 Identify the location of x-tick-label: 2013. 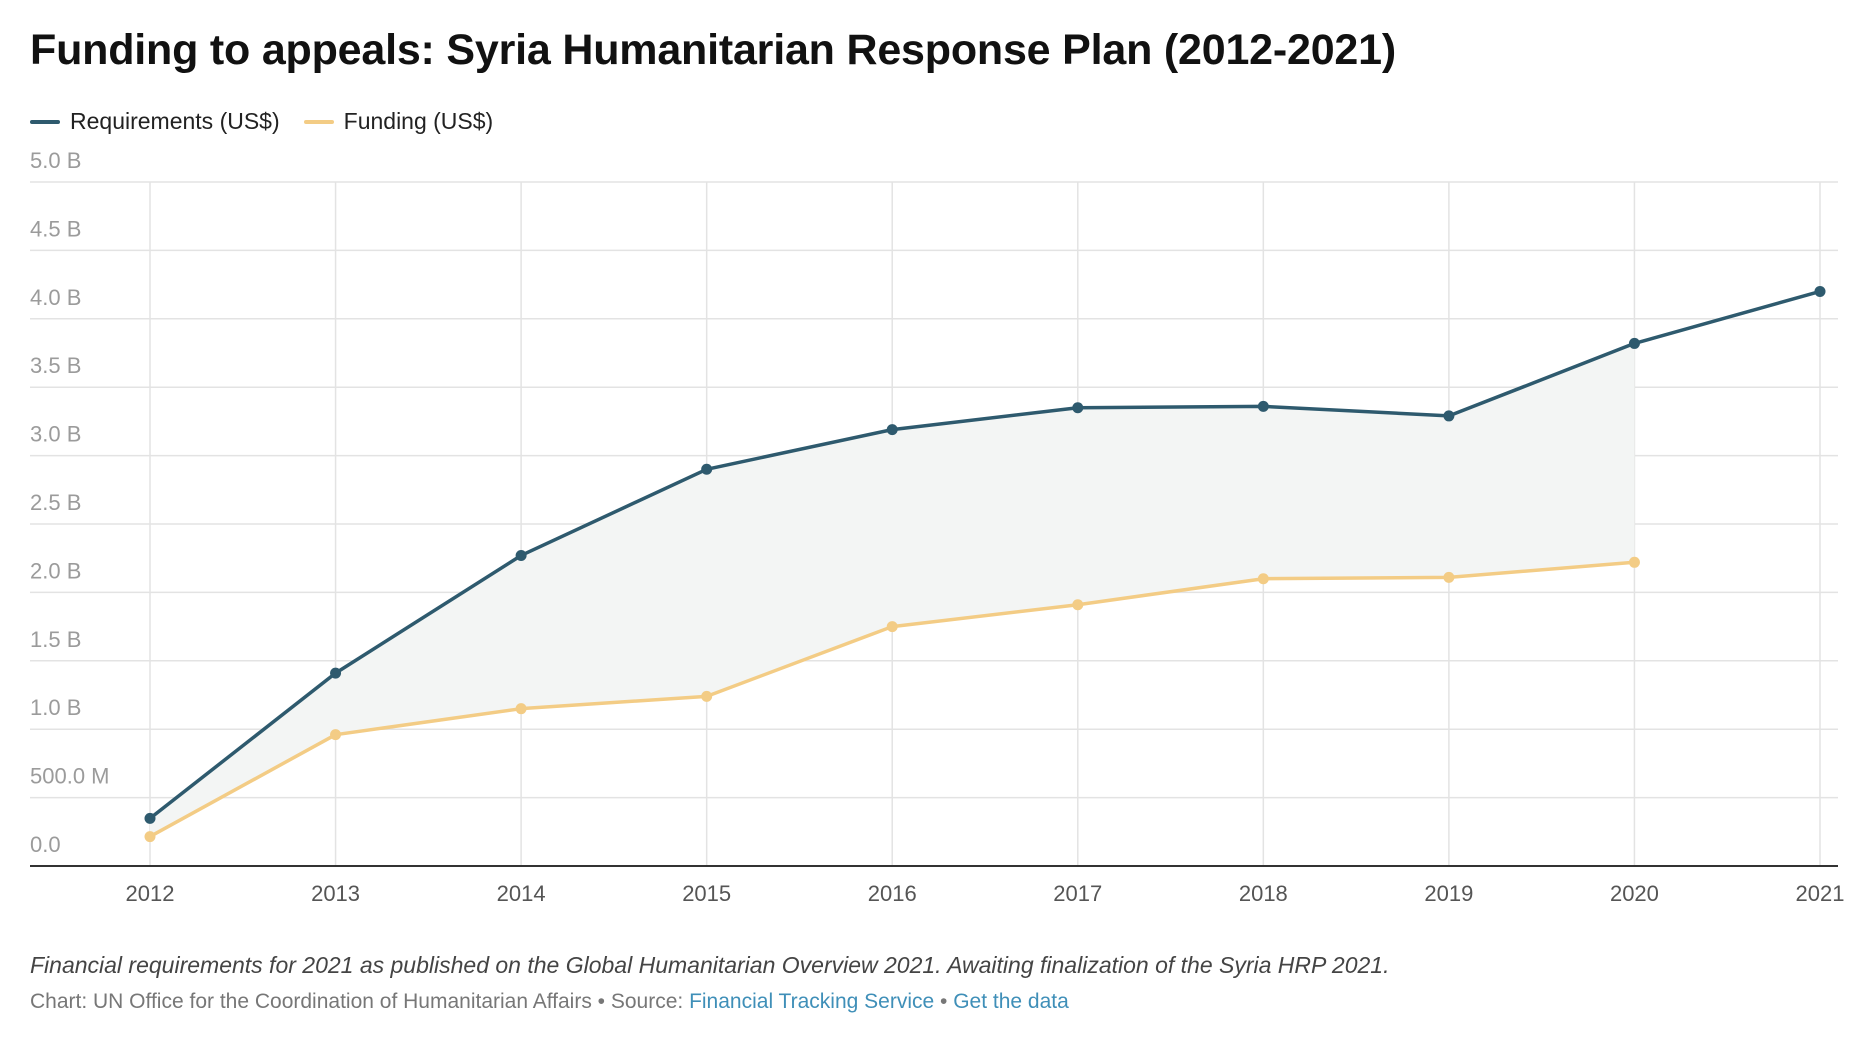
(335, 893).